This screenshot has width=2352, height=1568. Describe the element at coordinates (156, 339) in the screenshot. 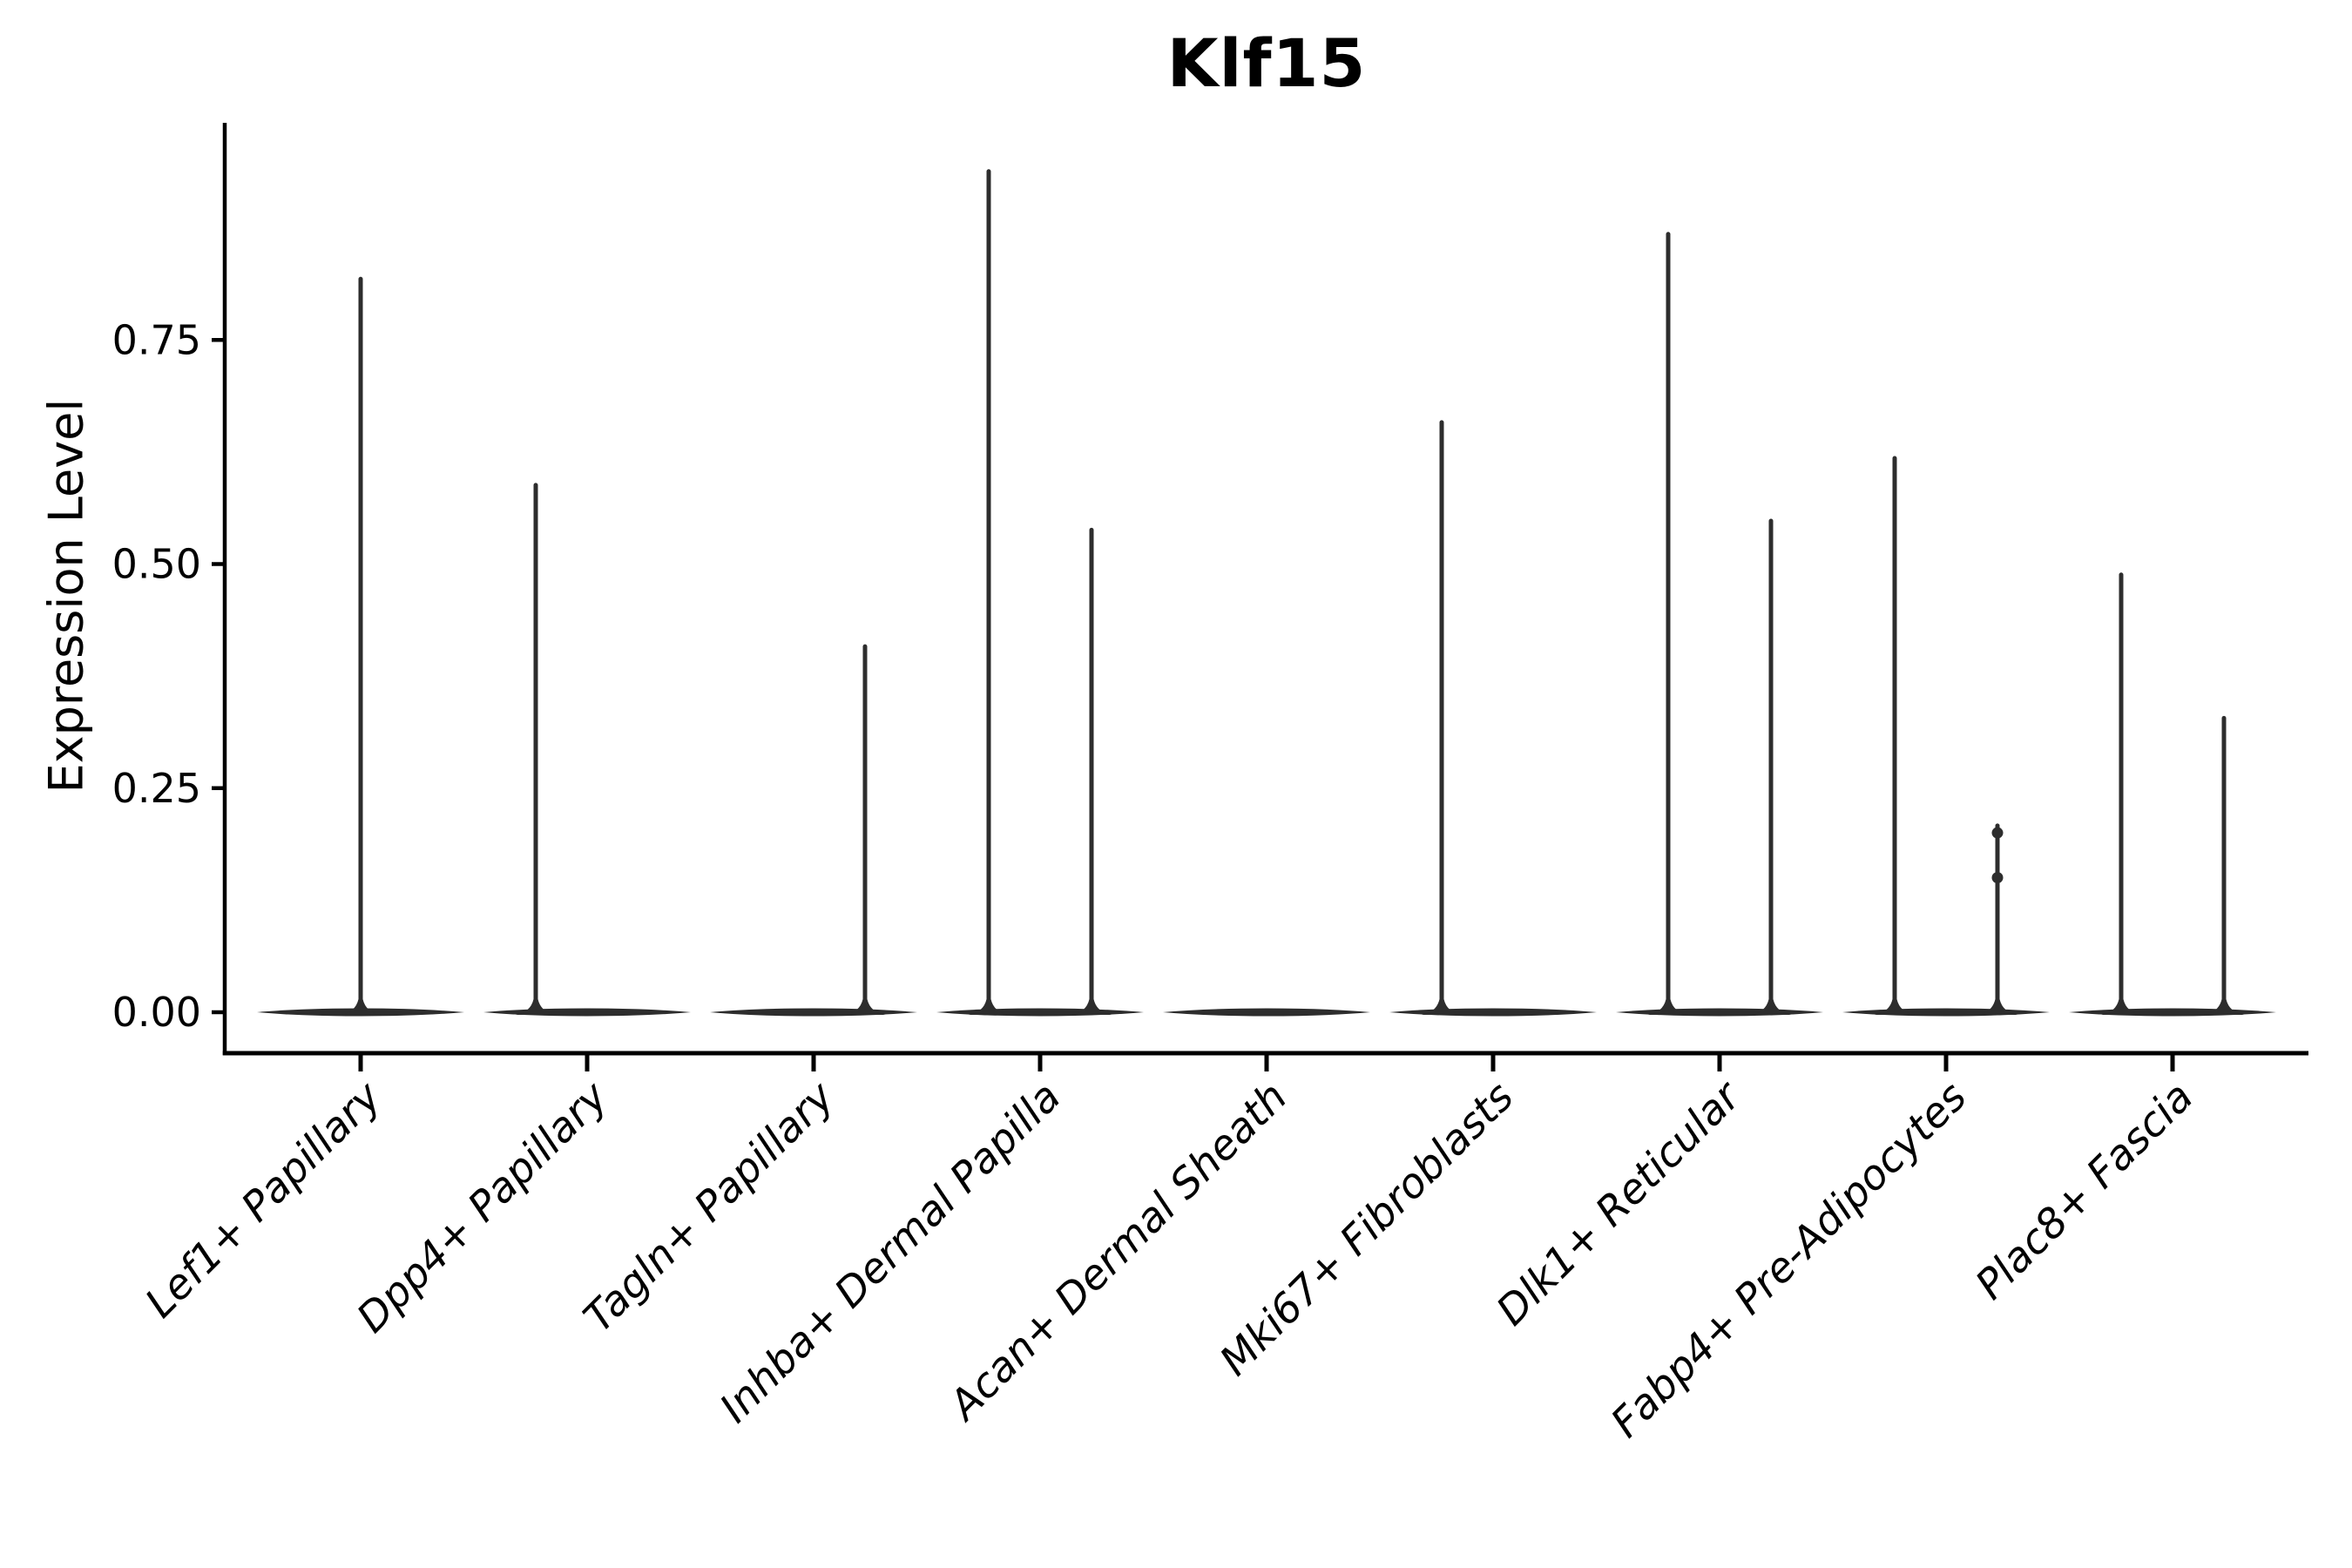

I see `y-tick-label: 0.75` at that location.